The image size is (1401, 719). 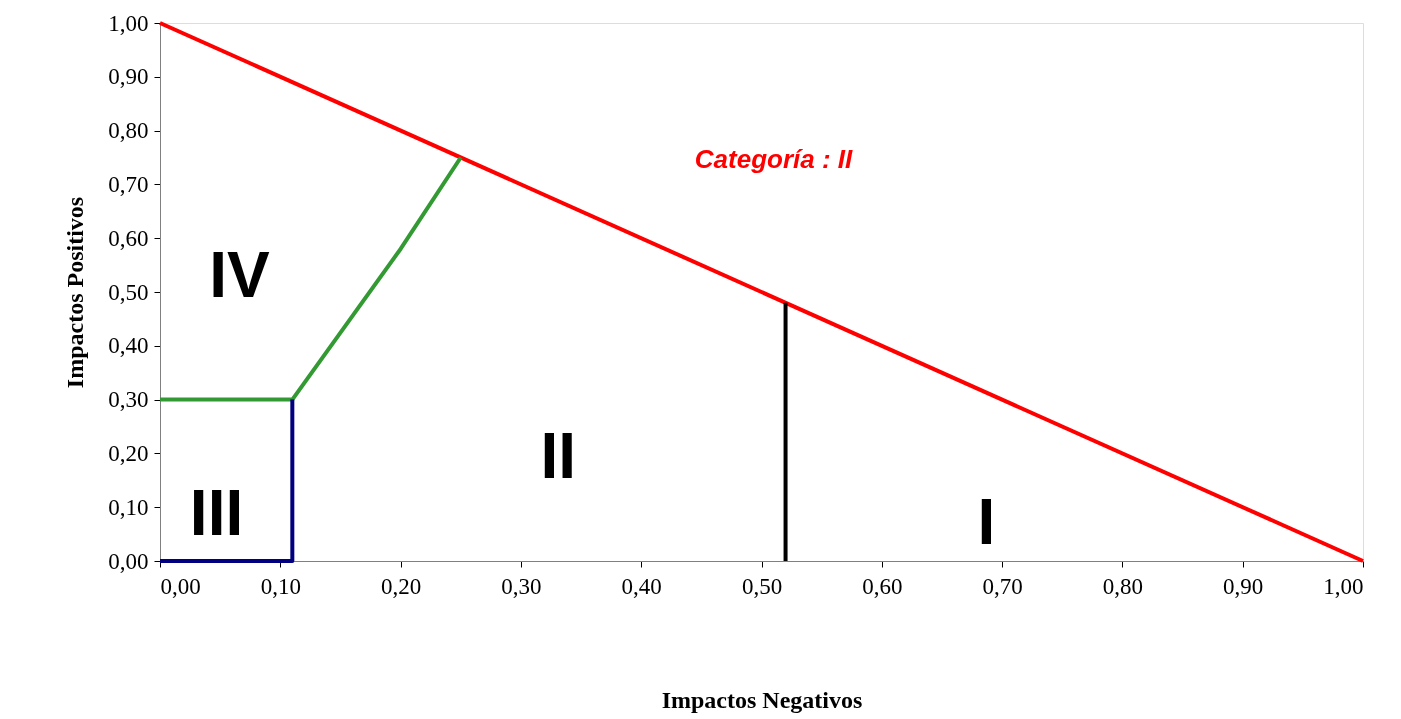 I want to click on y-tick-label: 0,70, so click(x=128, y=184).